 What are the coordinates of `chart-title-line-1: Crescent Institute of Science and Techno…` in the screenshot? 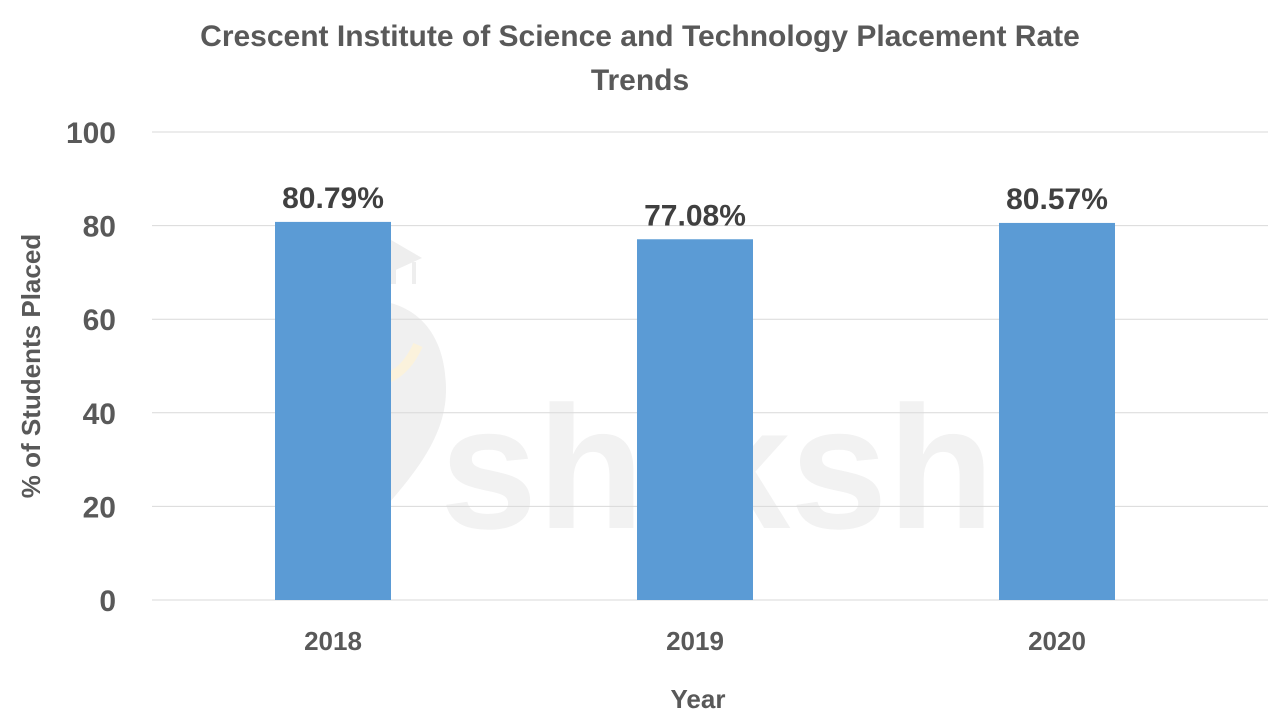 It's located at (640, 36).